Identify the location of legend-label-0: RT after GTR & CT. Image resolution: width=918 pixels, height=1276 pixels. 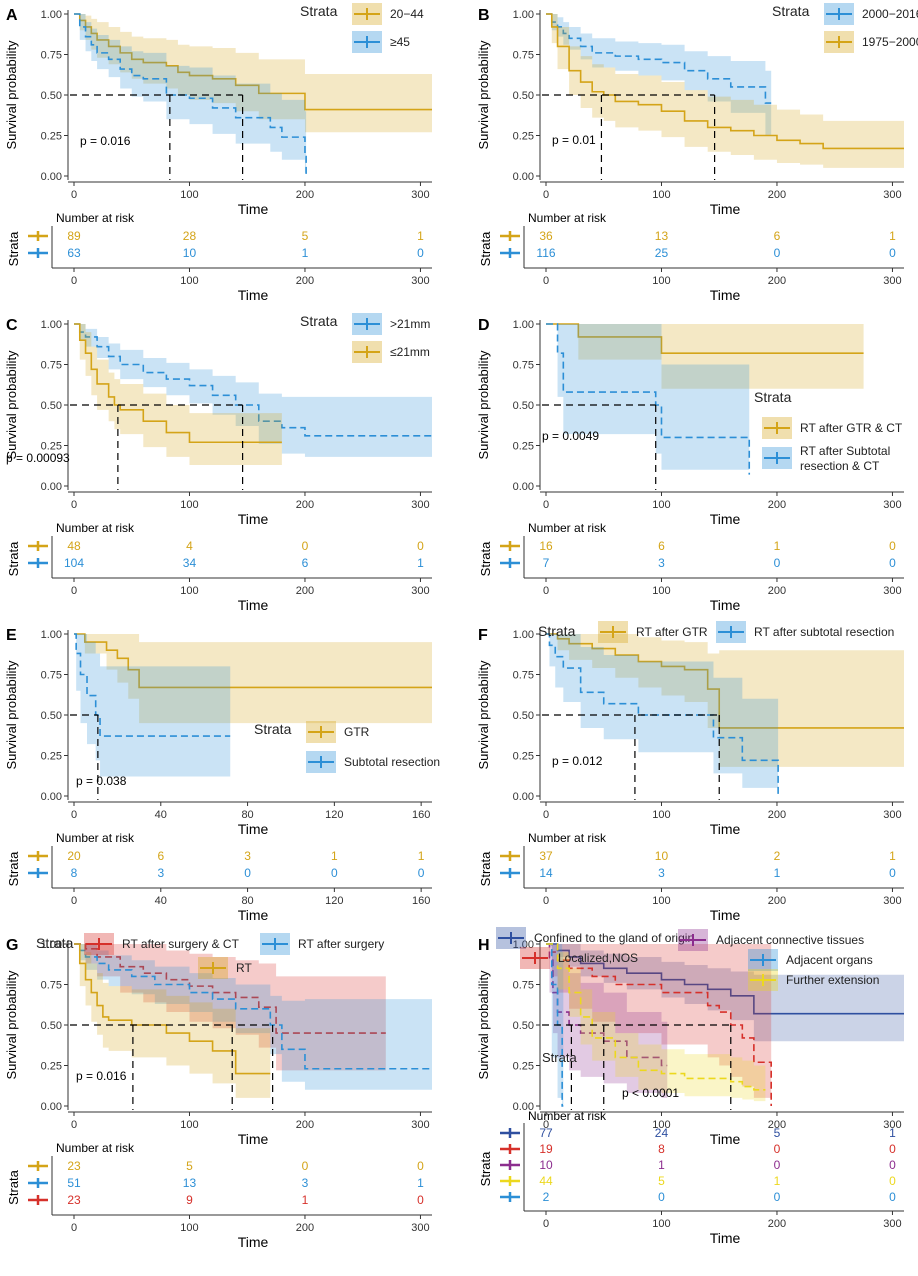
(851, 428).